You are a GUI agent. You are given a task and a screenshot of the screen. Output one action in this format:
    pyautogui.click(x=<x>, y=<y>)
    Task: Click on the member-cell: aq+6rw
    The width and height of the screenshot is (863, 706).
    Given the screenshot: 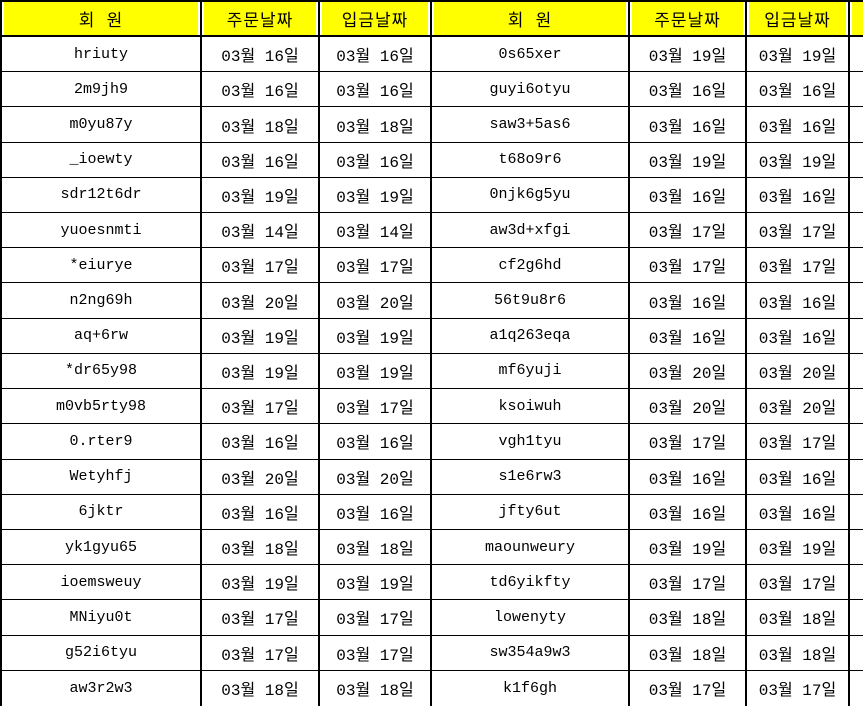 What is the action you would take?
    pyautogui.click(x=102, y=336)
    